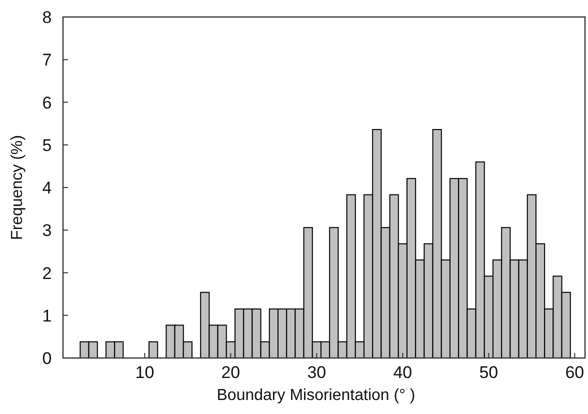  What do you see at coordinates (47, 145) in the screenshot?
I see `y-tick-label: 5` at bounding box center [47, 145].